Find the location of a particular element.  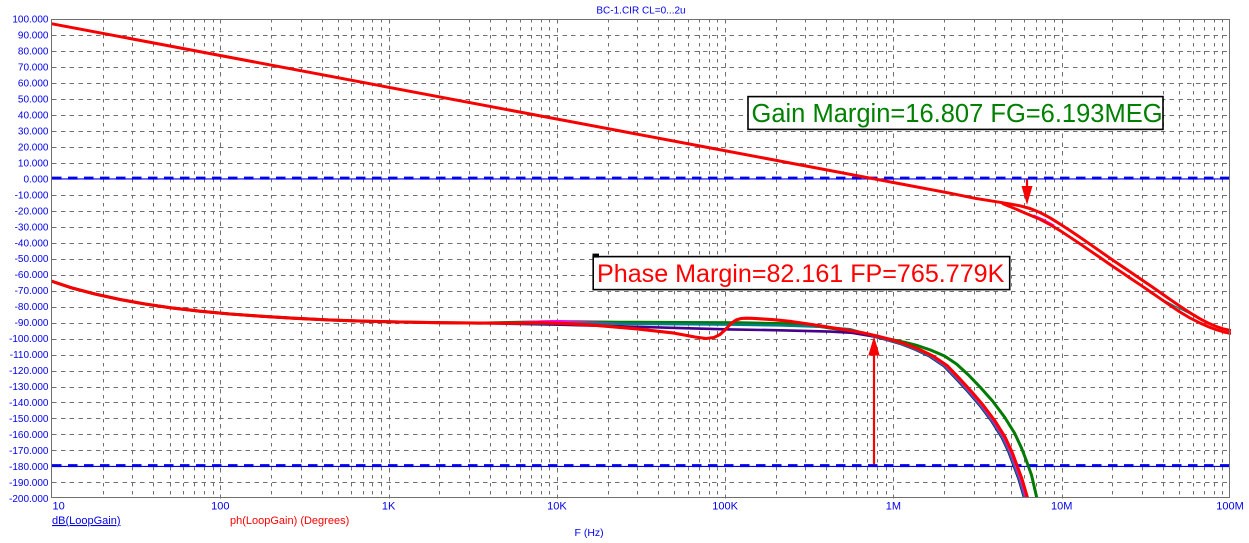

svg-text: -180.000 is located at coordinates (29, 467).